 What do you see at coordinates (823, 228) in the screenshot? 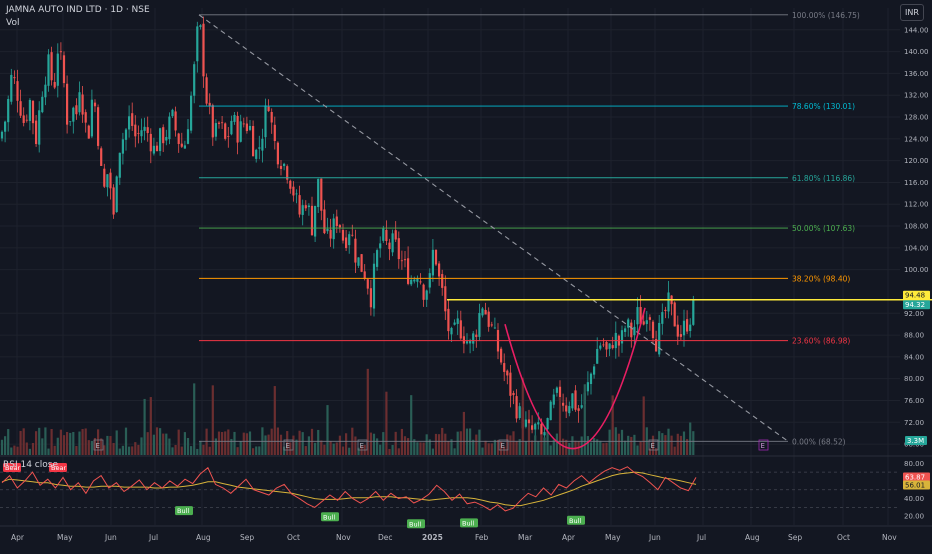
I see `fib-level-label: 50.00% (107.63)` at bounding box center [823, 228].